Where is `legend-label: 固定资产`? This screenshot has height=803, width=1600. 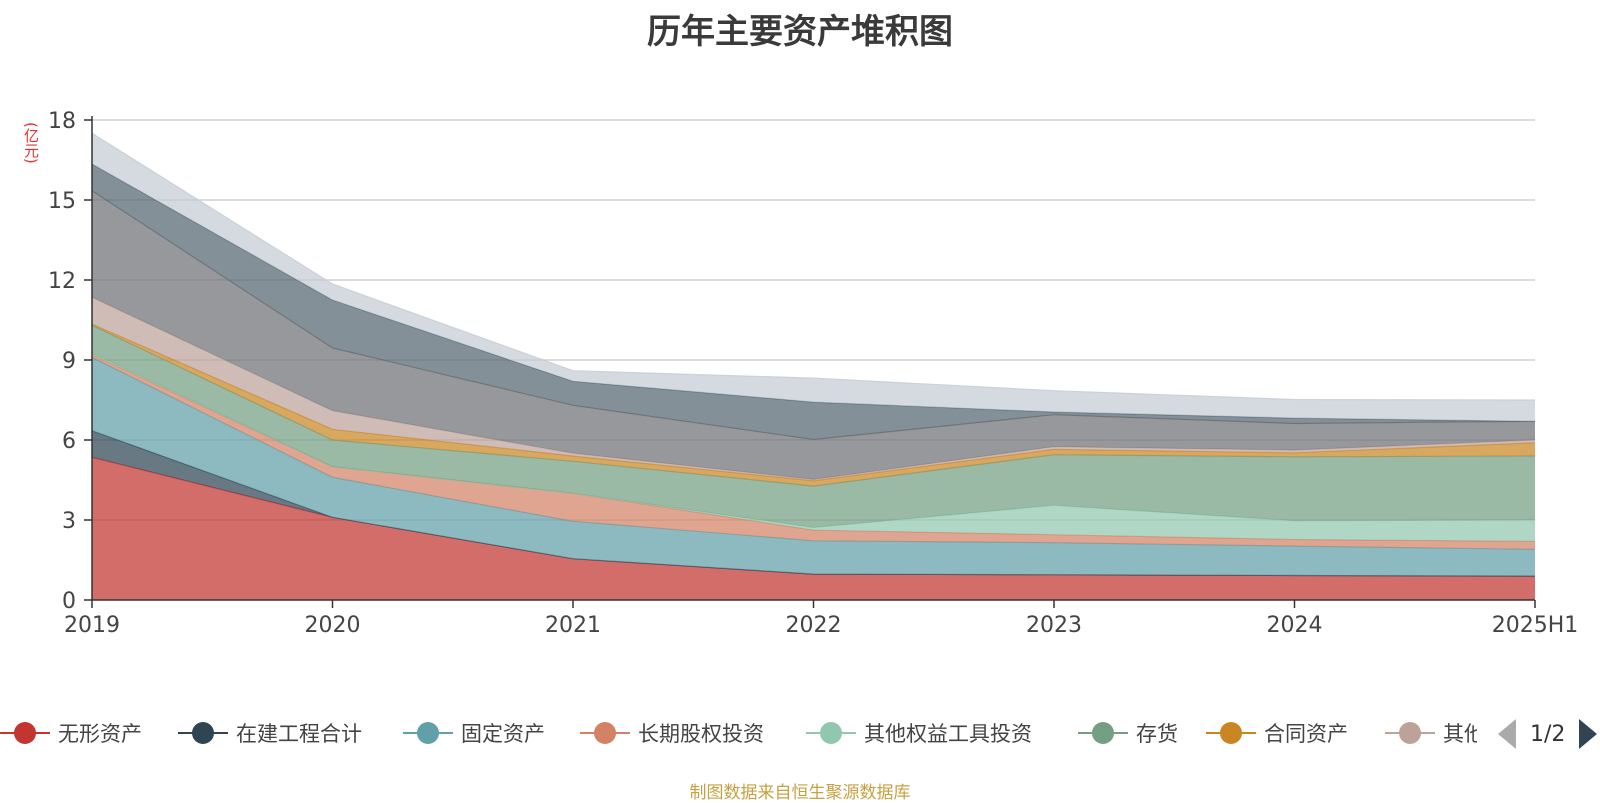 legend-label: 固定资产 is located at coordinates (503, 734).